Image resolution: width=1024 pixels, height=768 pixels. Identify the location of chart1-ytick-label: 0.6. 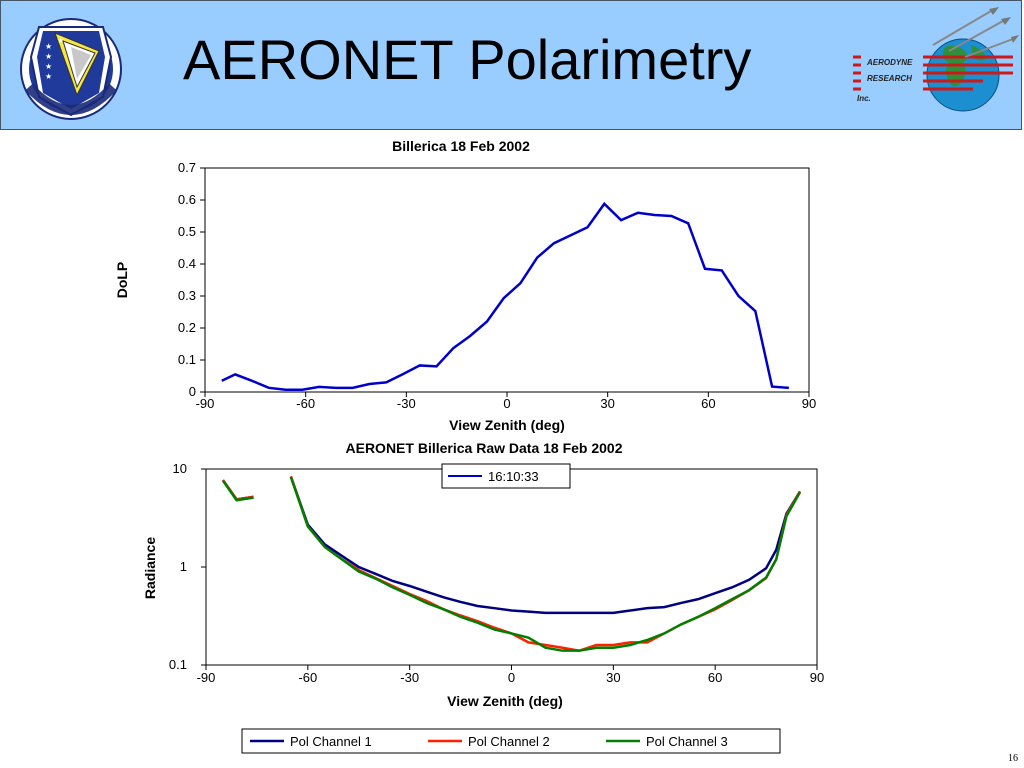
(187, 199).